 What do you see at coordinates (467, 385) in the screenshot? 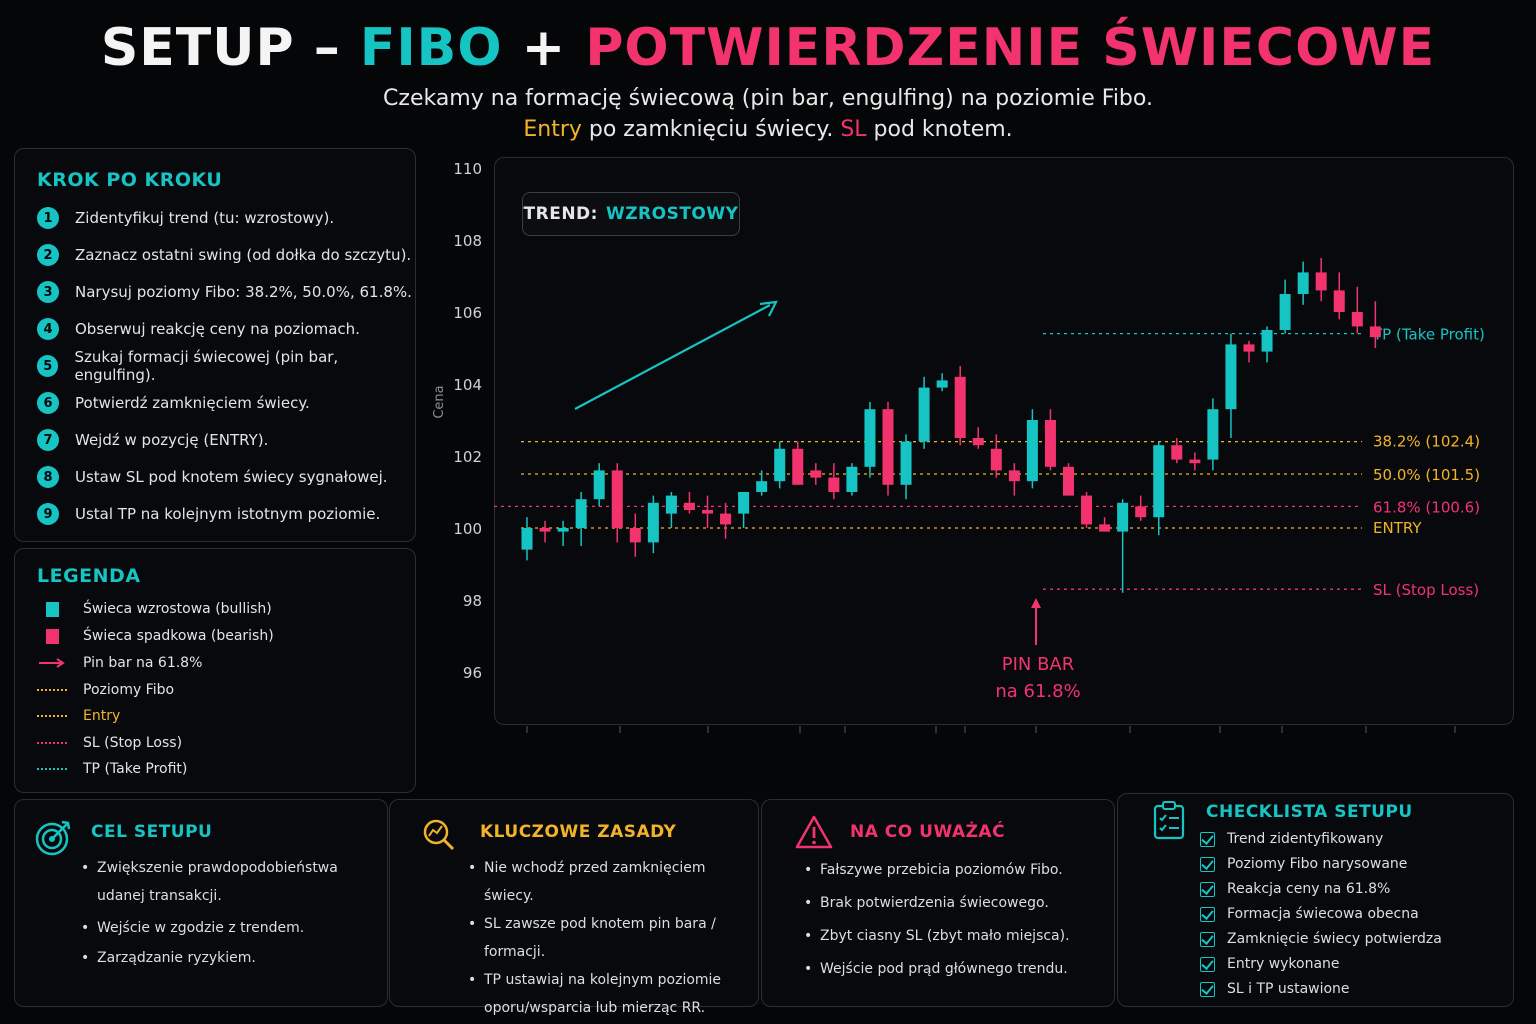
I see `y-tick-label: 104` at bounding box center [467, 385].